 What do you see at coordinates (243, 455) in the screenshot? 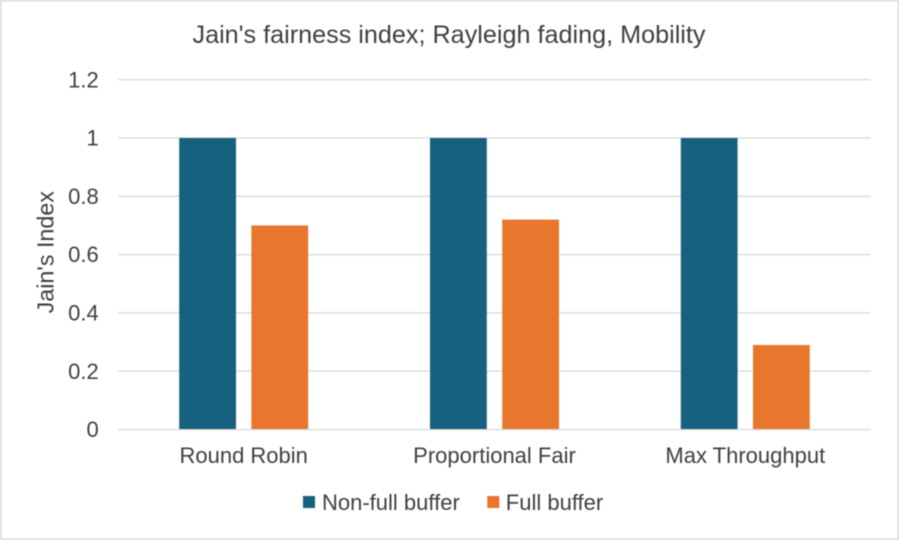
I see `svg-text: Round Robin` at bounding box center [243, 455].